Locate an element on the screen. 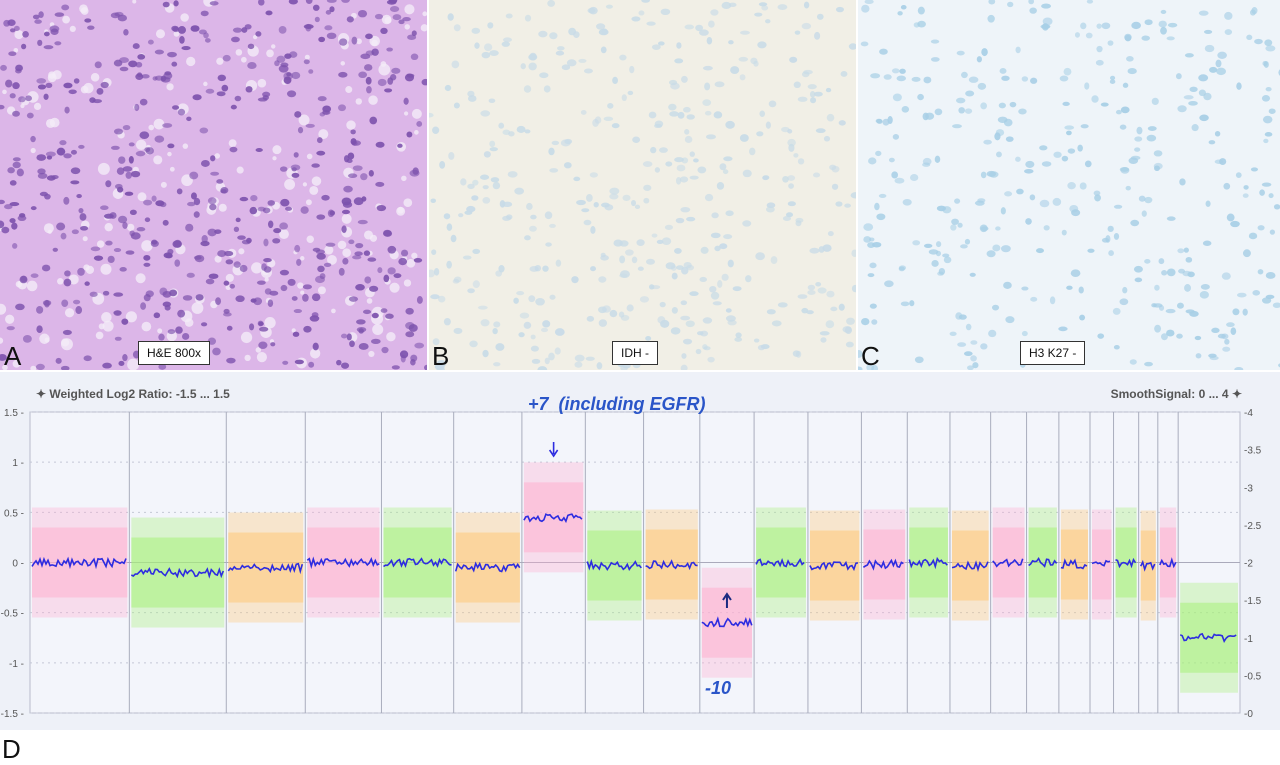 Image resolution: width=1280 pixels, height=765 pixels. right-axis-title: SmoothSignal: 0 ... 4 ✦ is located at coordinates (1176, 394).